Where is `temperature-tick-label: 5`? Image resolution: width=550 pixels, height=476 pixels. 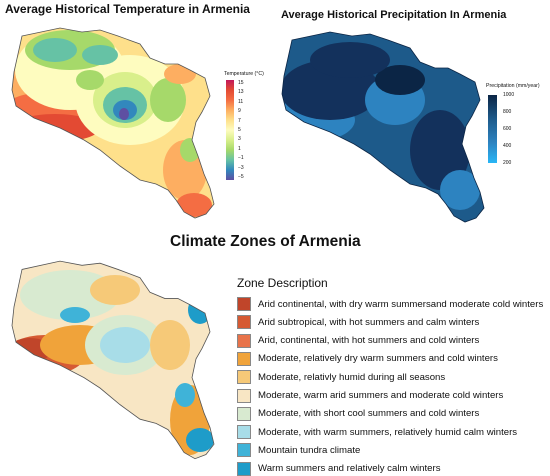
temperature-tick-label: 5 is located at coordinates (239, 130).